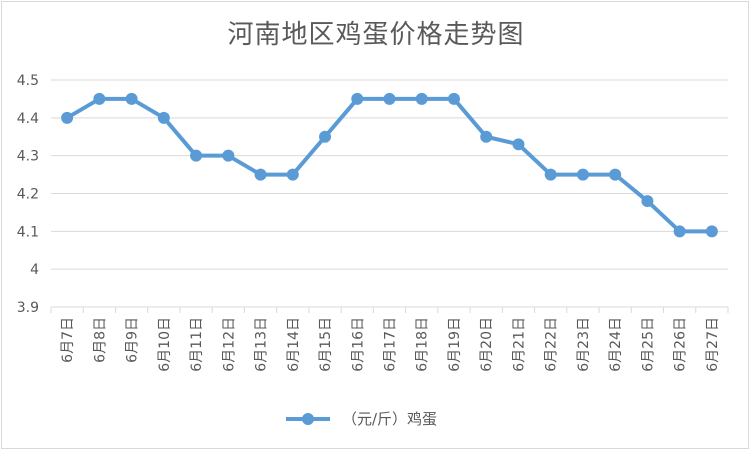  What do you see at coordinates (34, 270) in the screenshot?
I see `y-tick-label: 4` at bounding box center [34, 270].